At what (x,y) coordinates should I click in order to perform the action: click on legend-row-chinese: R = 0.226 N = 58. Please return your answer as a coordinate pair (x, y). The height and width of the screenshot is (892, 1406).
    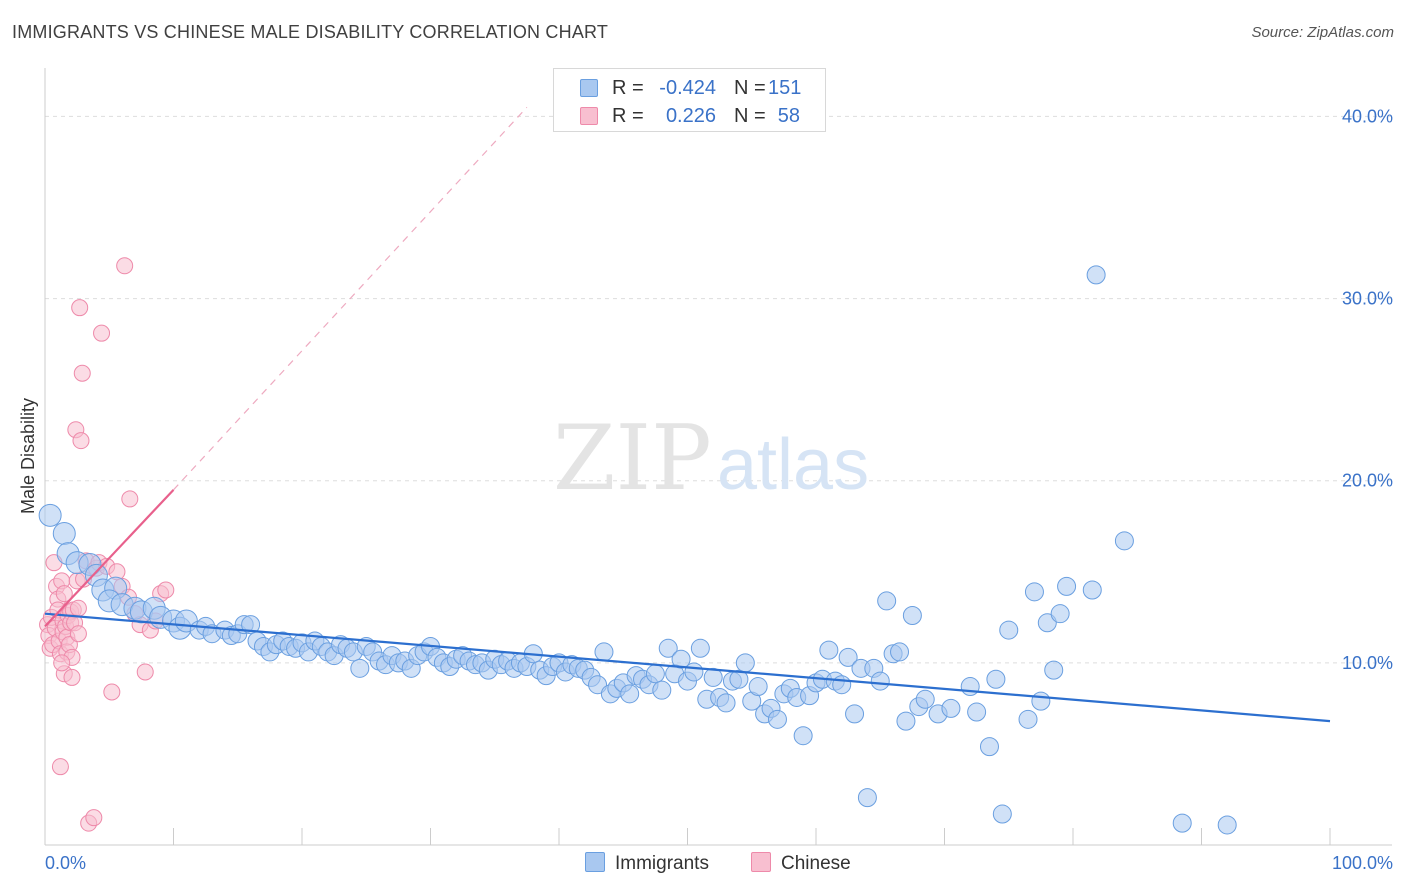
    Looking at the image, I should click on (689, 115).